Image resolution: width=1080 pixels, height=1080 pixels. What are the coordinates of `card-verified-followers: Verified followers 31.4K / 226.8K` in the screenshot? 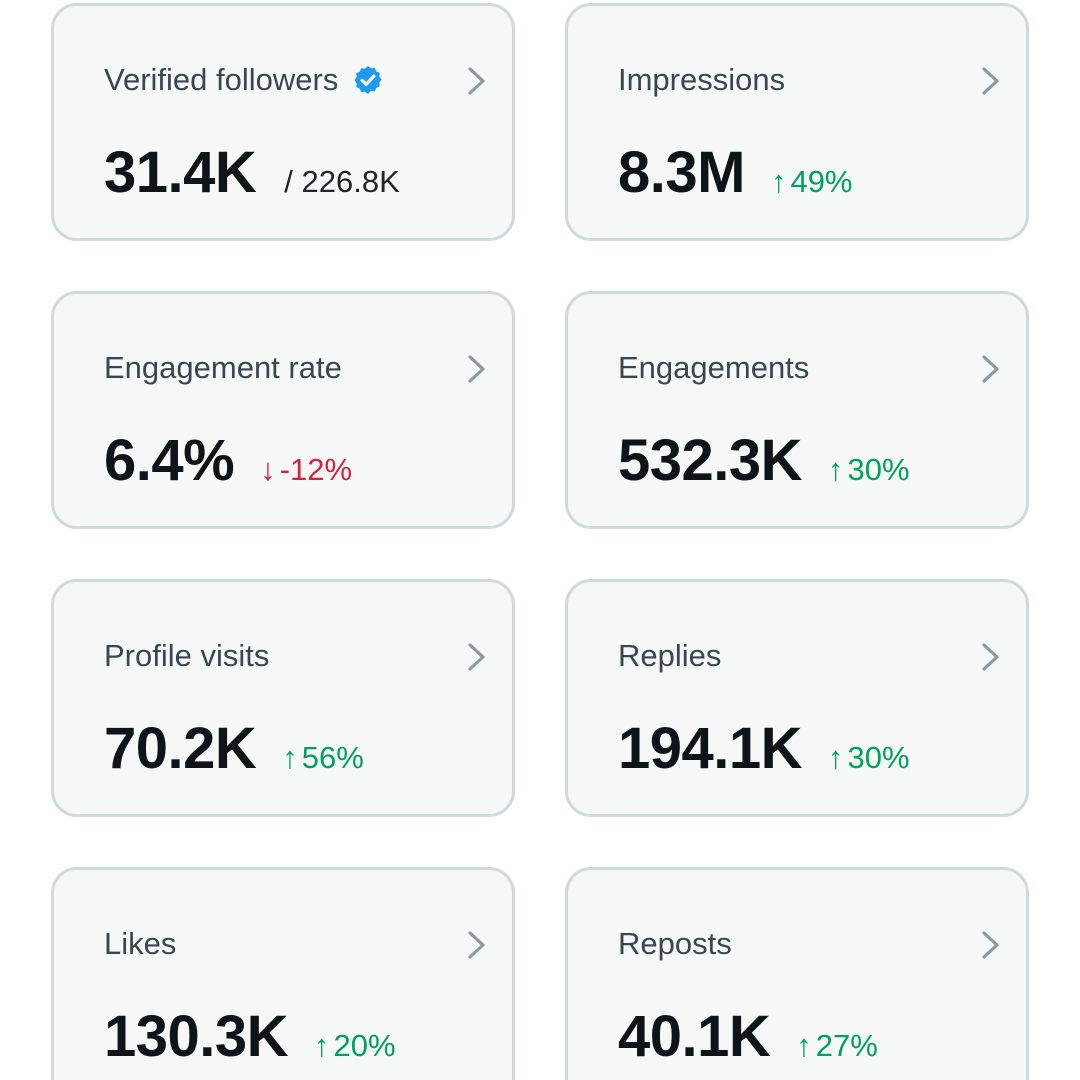 It's located at (283, 122).